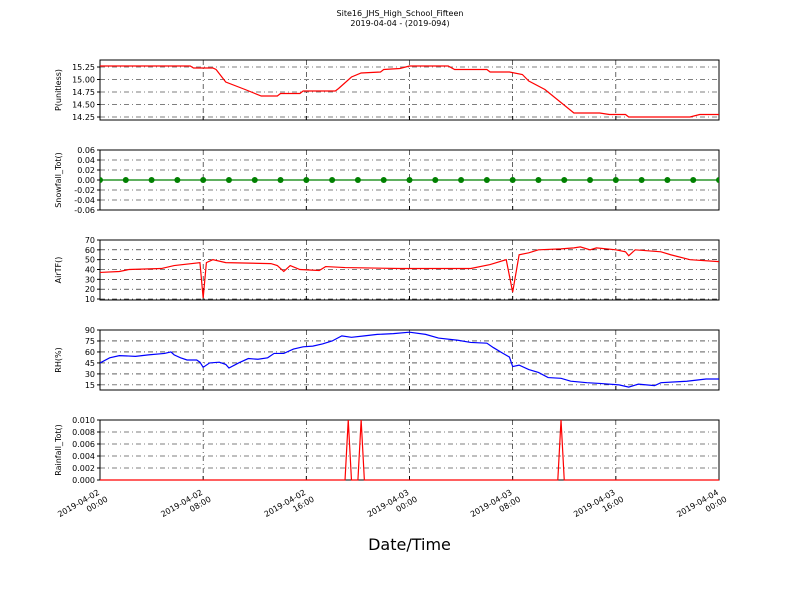 This screenshot has height=600, width=800. What do you see at coordinates (83, 92) in the screenshot?
I see `y-tick-label: 14.75` at bounding box center [83, 92].